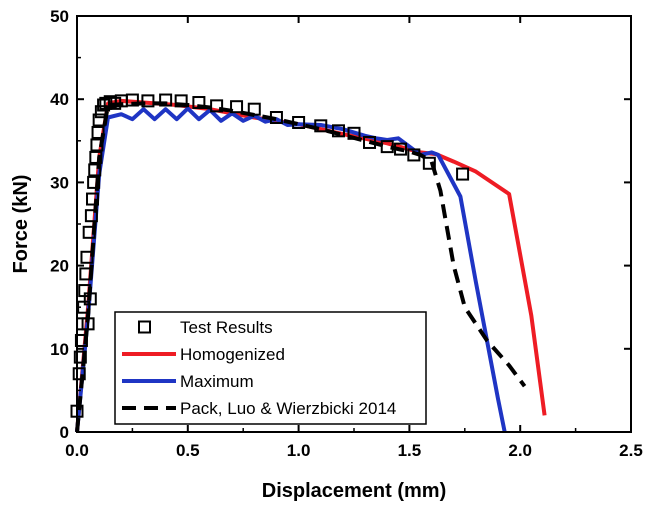 This screenshot has height=509, width=646. What do you see at coordinates (59, 266) in the screenshot?
I see `y-tick-label: 20` at bounding box center [59, 266].